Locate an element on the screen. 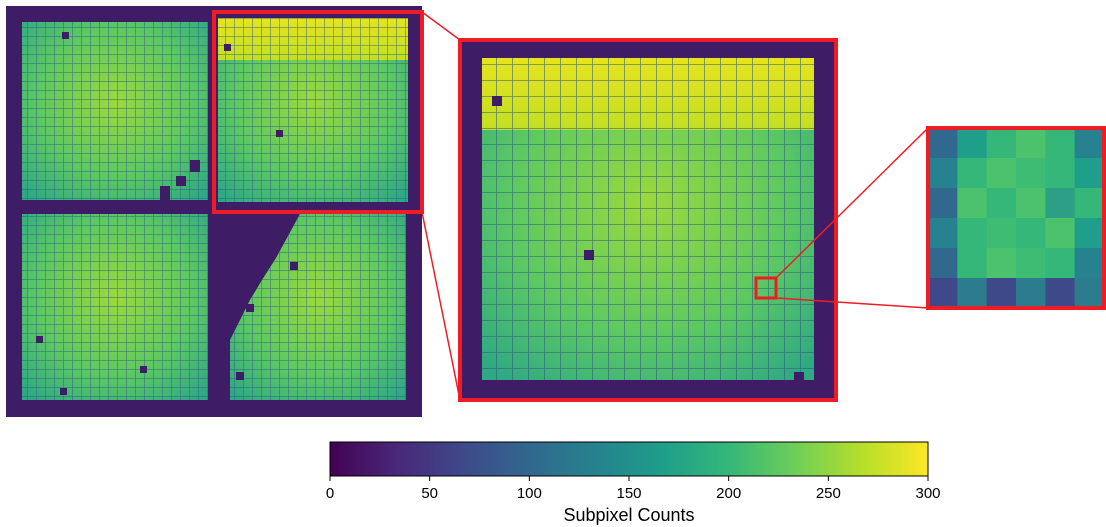  colorbar-tick-label: 300 is located at coordinates (927, 493).